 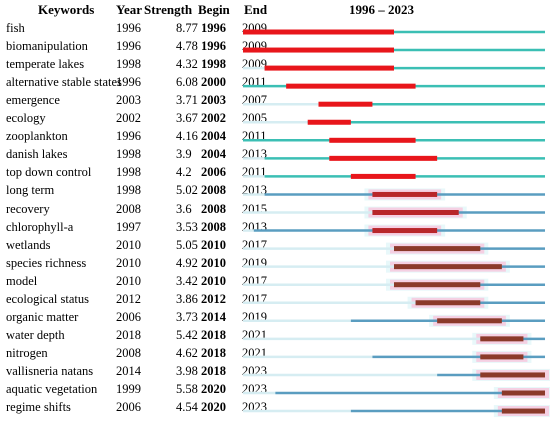 What do you see at coordinates (45, 64) in the screenshot?
I see `keyword-label: temperate lakes` at bounding box center [45, 64].